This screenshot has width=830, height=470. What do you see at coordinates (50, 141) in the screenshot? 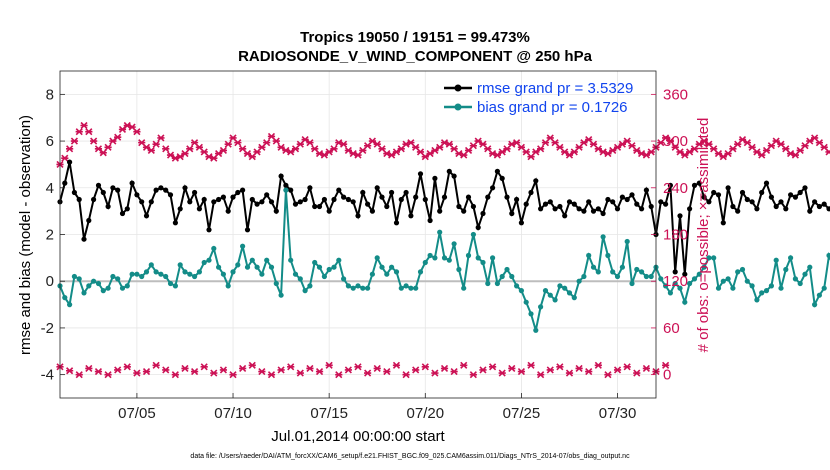
I see `y-tick-label: 6` at bounding box center [50, 141].